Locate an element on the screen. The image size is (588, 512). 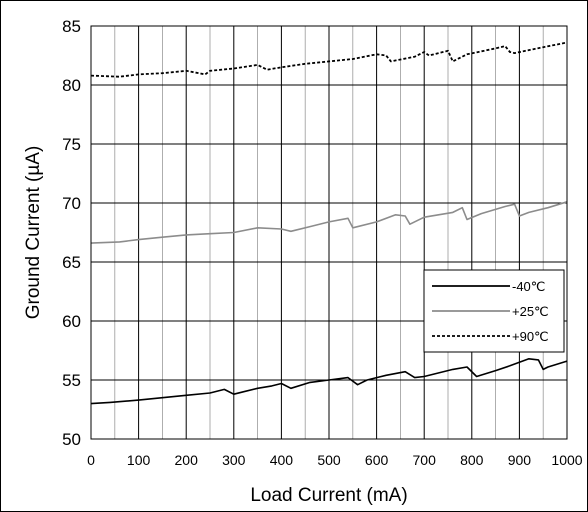
y-tick-label: 80 is located at coordinates (71, 85).